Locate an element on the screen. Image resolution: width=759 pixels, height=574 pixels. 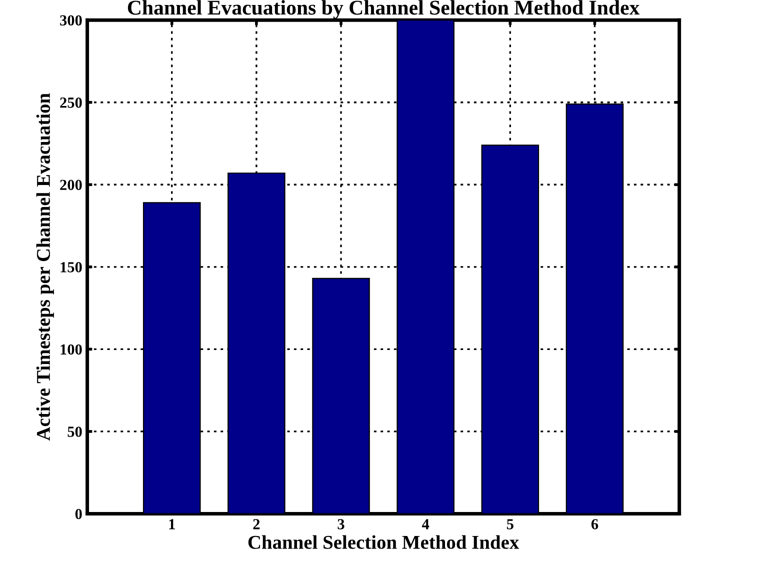
y-tick-label: 100 is located at coordinates (71, 349).